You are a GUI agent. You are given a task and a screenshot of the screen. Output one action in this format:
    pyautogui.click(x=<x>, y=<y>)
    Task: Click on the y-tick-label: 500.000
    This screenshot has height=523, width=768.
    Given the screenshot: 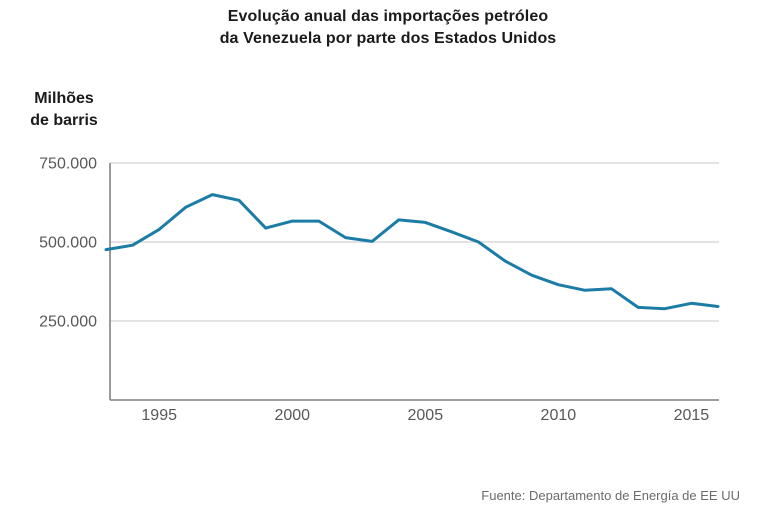 What is the action you would take?
    pyautogui.click(x=68, y=243)
    